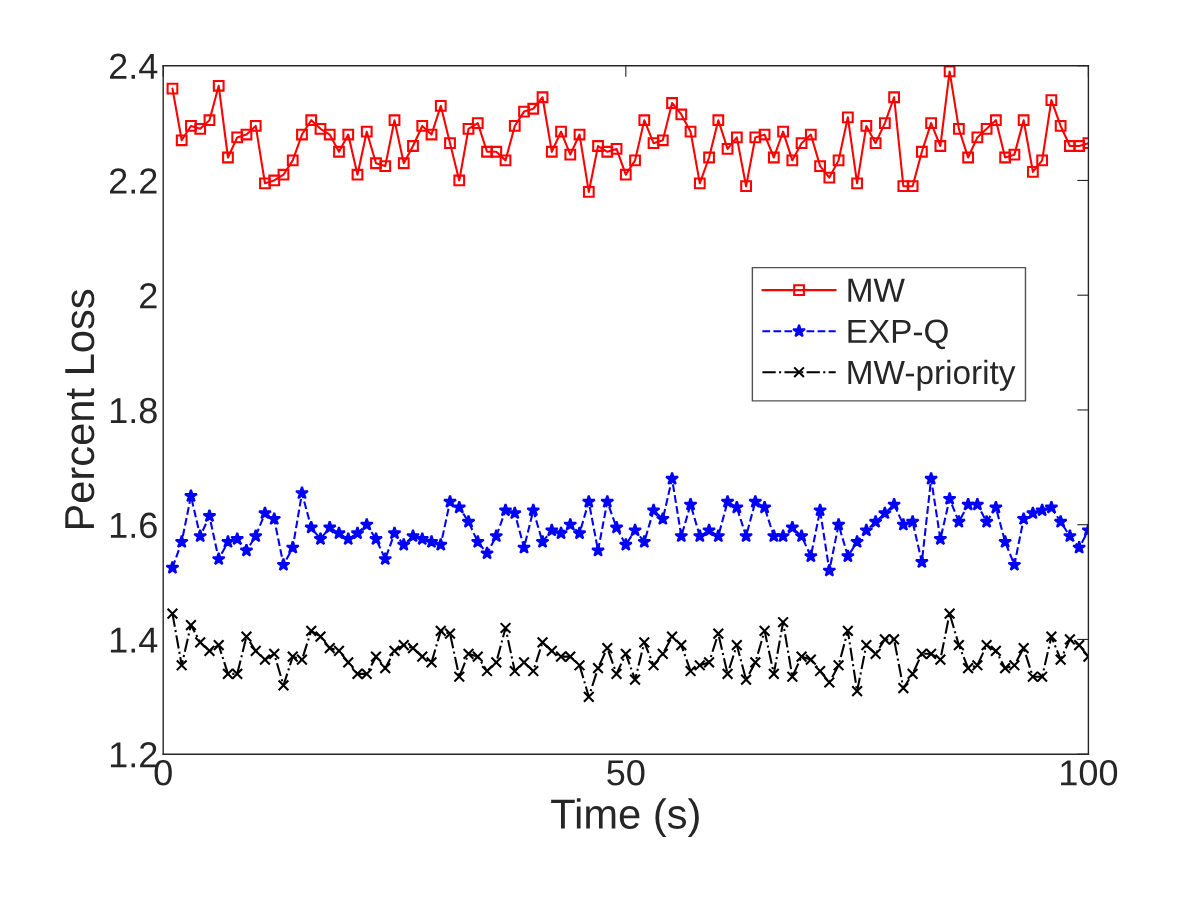 Image resolution: width=1200 pixels, height=900 pixels. What do you see at coordinates (1089, 773) in the screenshot?
I see `x-tick-label: 100` at bounding box center [1089, 773].